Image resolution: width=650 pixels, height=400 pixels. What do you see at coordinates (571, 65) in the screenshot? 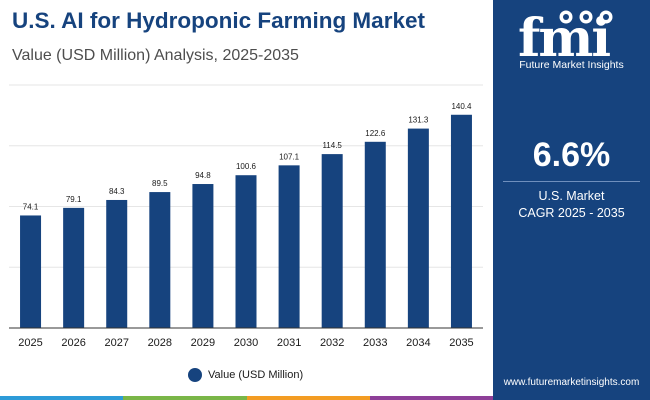
I see `logo-text: Future Market Insights` at bounding box center [571, 65].